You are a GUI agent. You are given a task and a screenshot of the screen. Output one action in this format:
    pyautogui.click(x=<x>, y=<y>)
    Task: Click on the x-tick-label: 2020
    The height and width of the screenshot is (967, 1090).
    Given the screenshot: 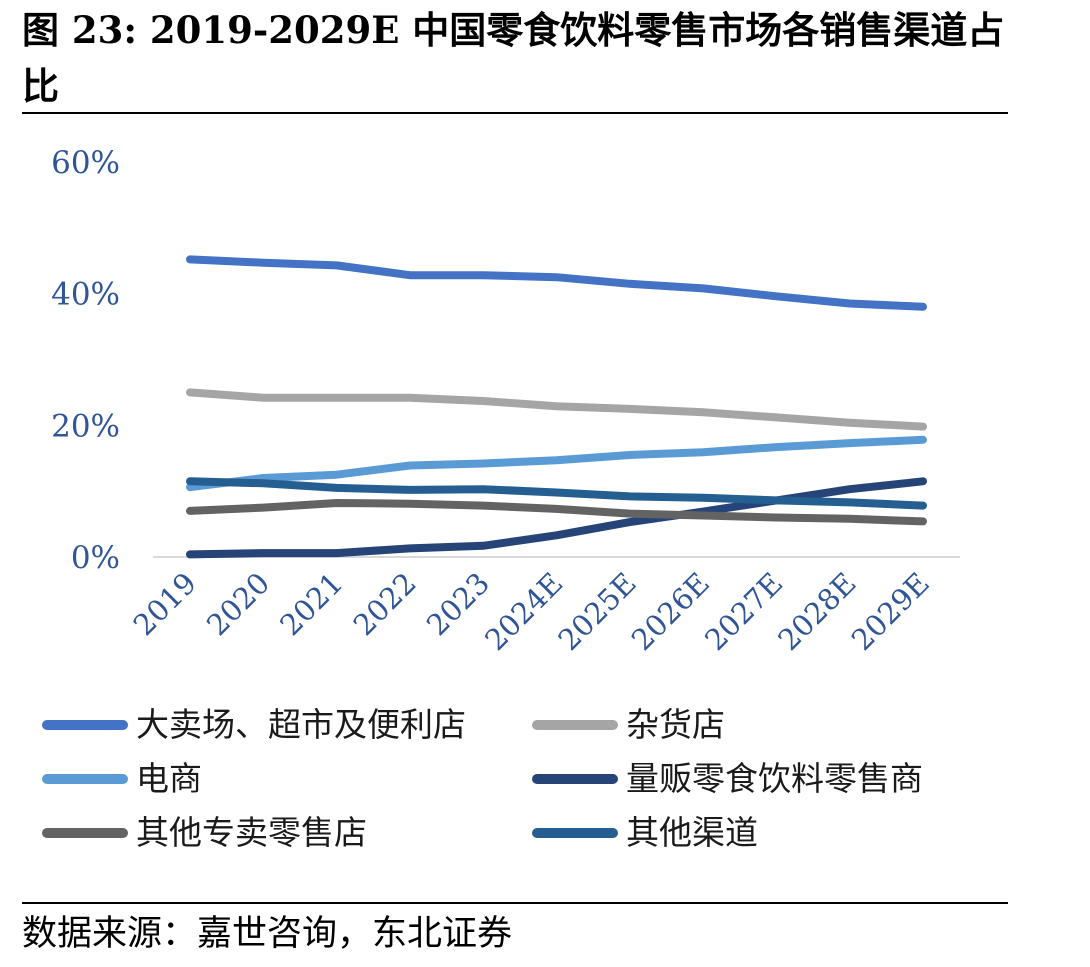 What is the action you would take?
    pyautogui.click(x=238, y=604)
    